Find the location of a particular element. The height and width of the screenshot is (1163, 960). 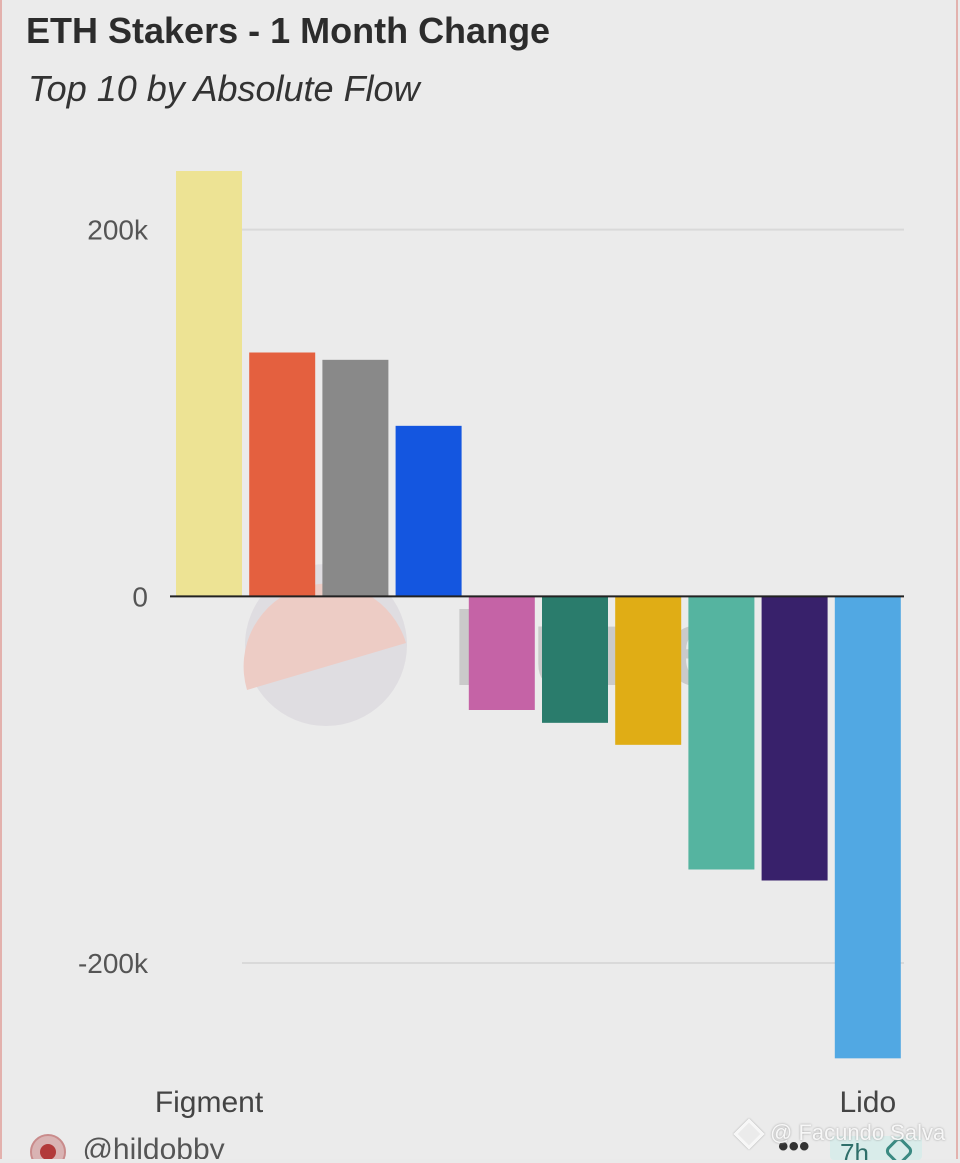

chart-title: ETH Stakers - 1 Month Change is located at coordinates (288, 30).